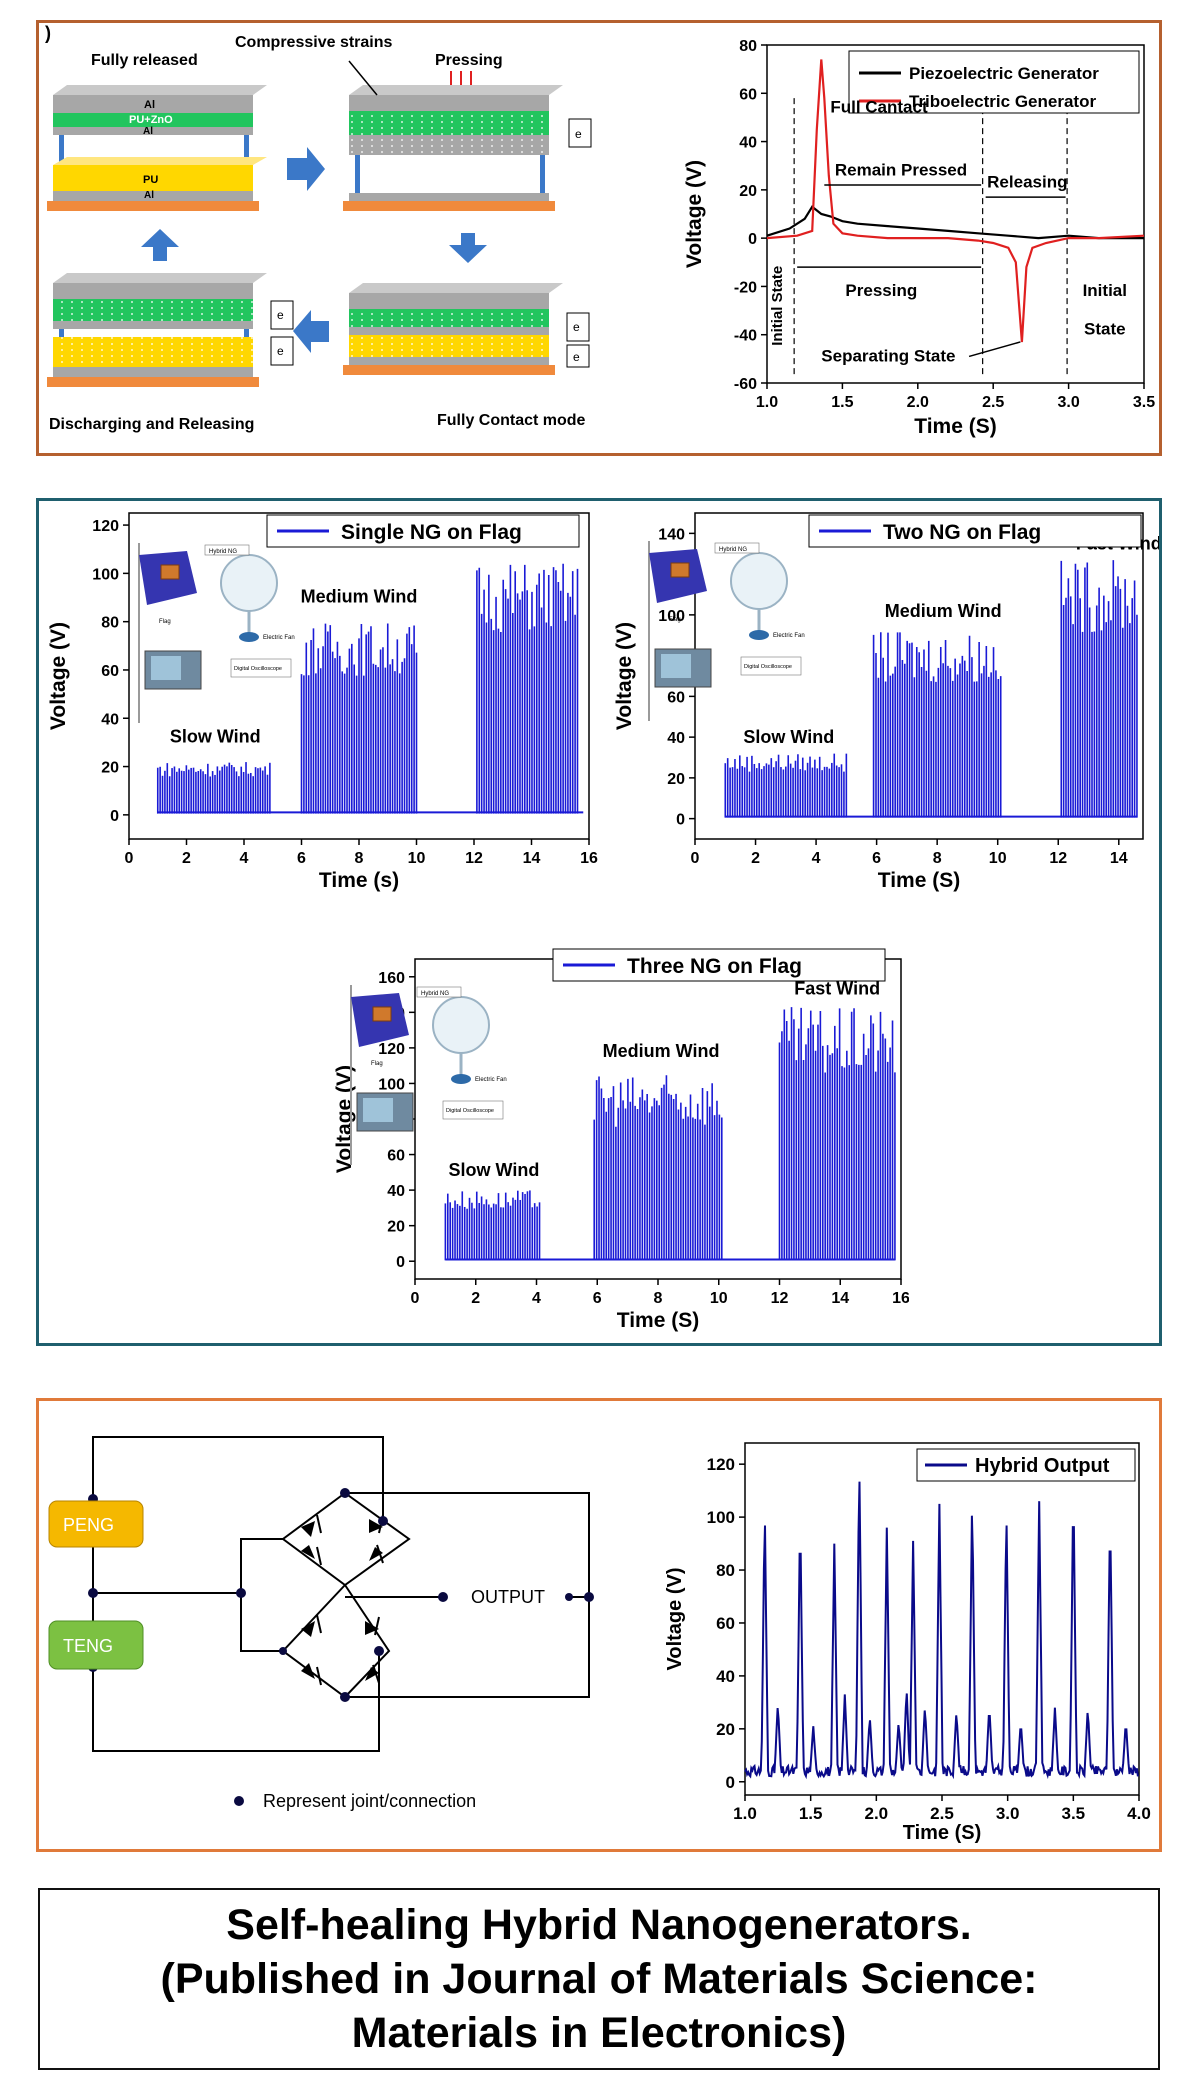 This screenshot has width=1198, height=2098. I want to click on gap-label-discharge-2: e, so click(280, 351).